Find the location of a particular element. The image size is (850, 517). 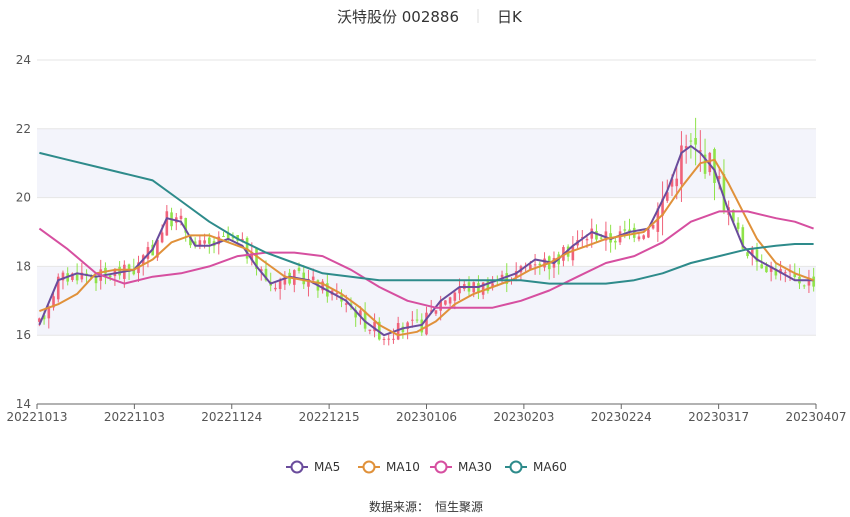

x-tick-label: 20221013 is located at coordinates (36, 417).